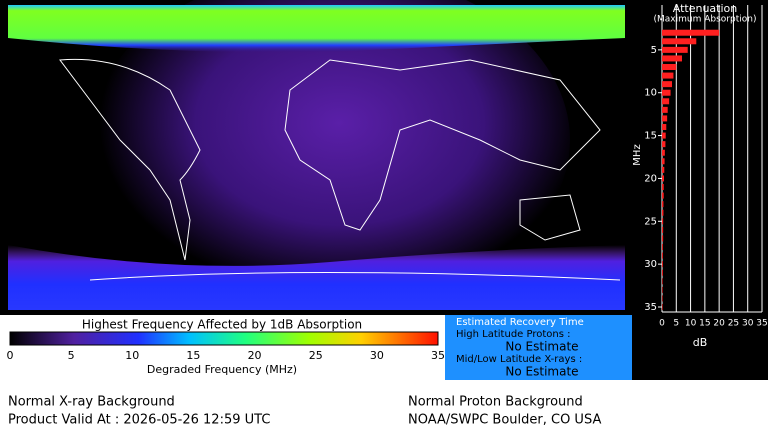  I want to click on y-tick-label: 35, so click(650, 307).